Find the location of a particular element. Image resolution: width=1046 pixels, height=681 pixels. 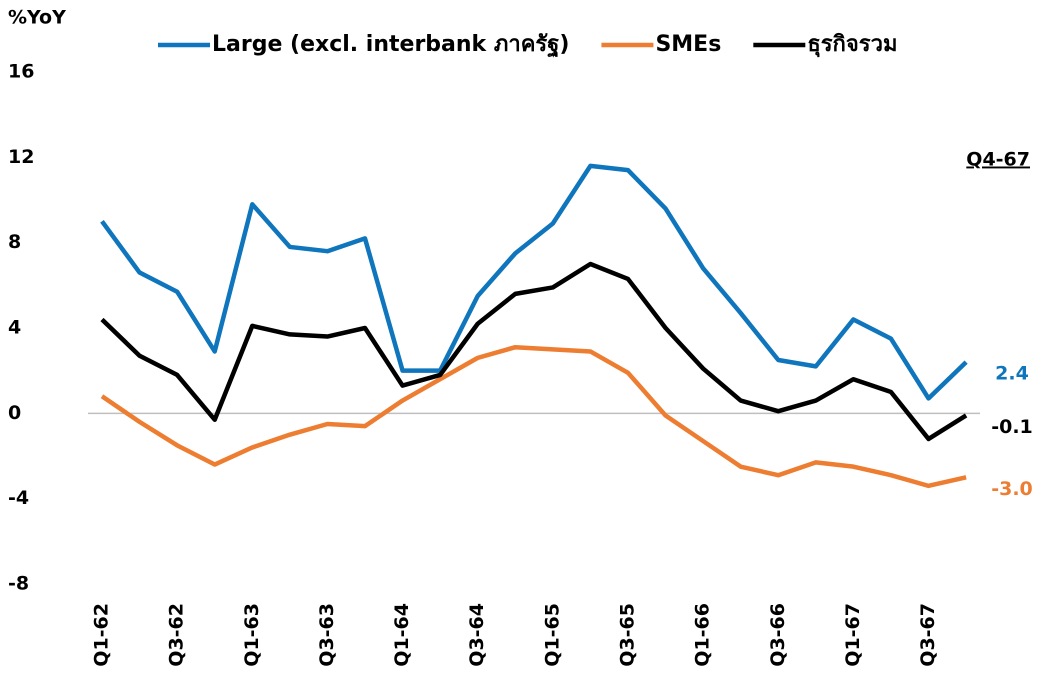

x-tick-label: Q1-62 is located at coordinates (102, 635).